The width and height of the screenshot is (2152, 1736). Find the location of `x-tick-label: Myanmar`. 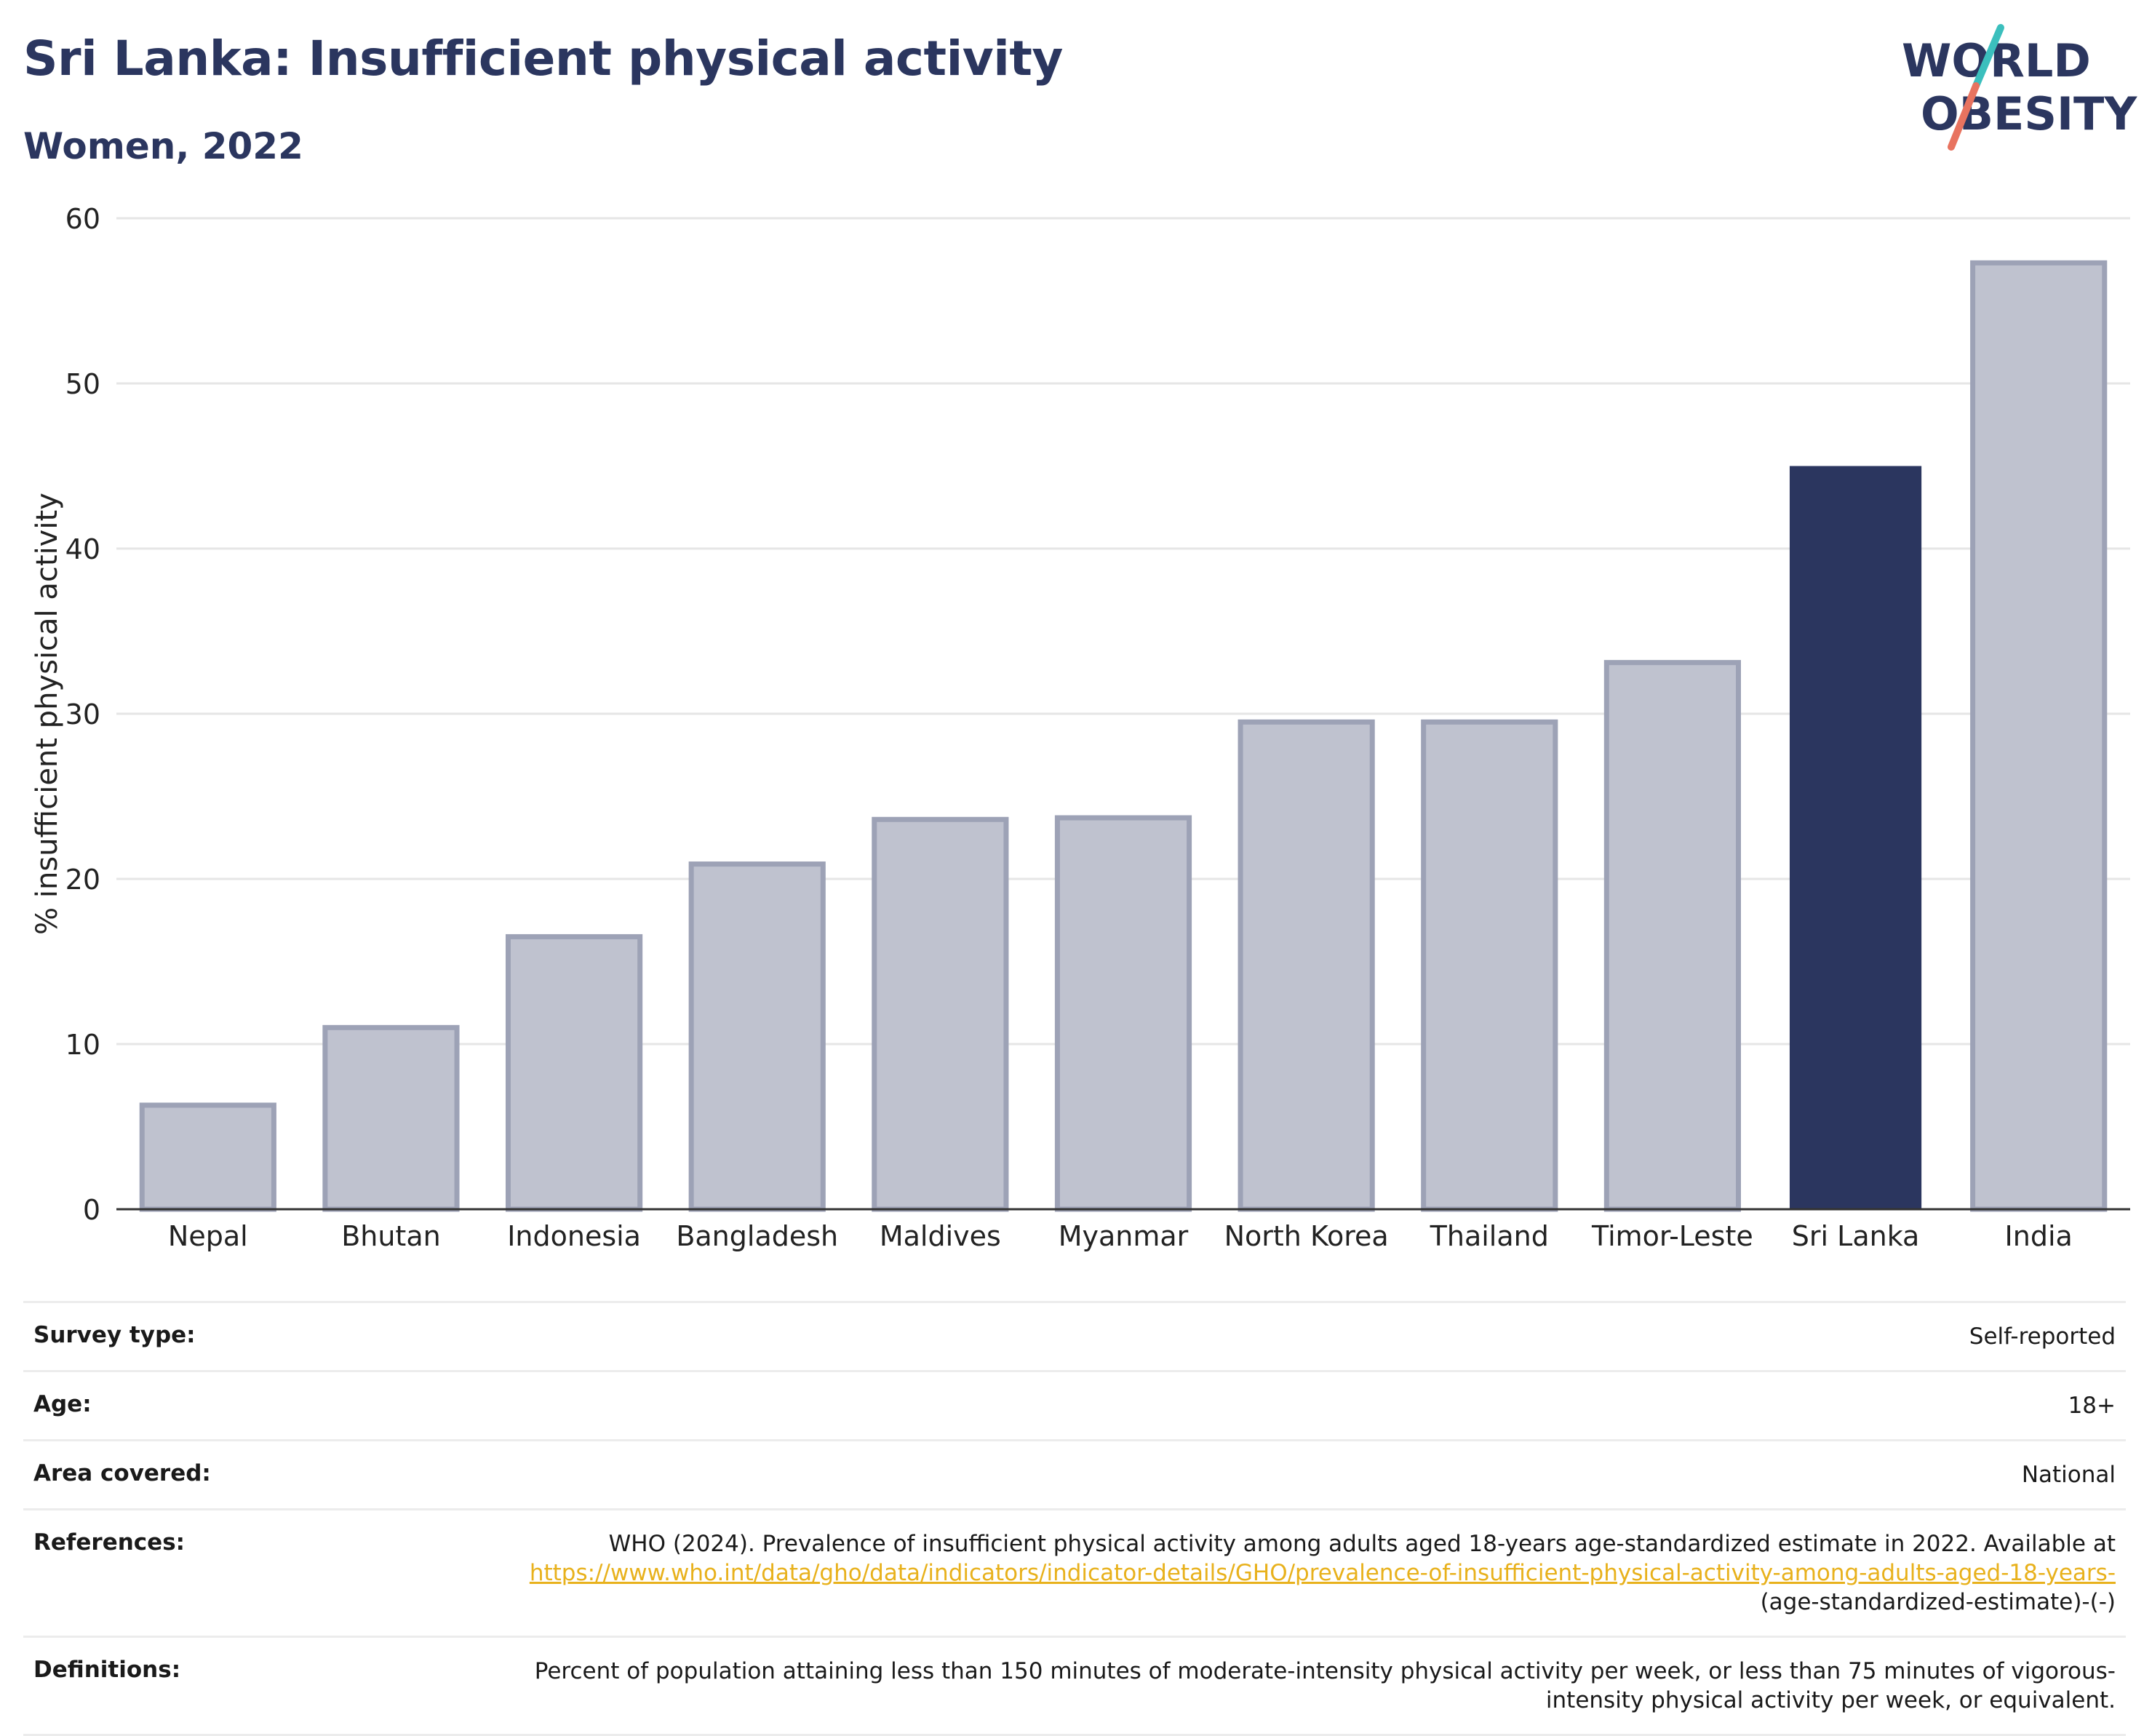

x-tick-label: Myanmar is located at coordinates (1124, 1236).